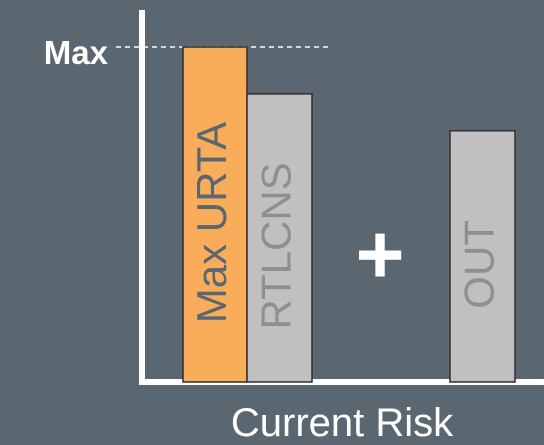  Describe the element at coordinates (76, 52) in the screenshot. I see `max-label: Max` at that location.